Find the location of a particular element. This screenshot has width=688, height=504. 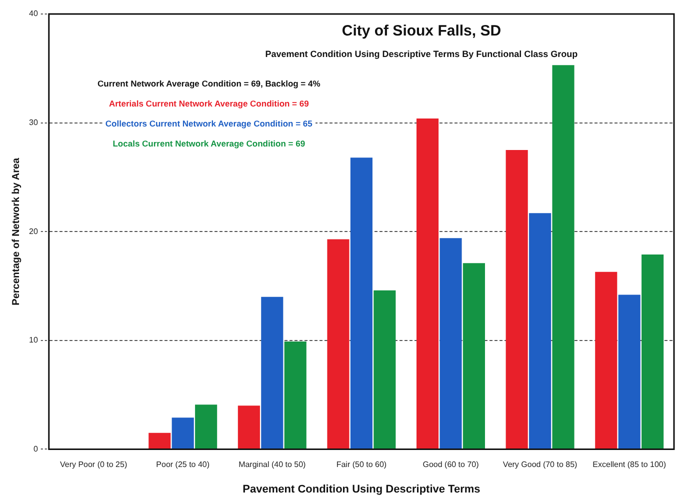

y-tick-label: 20 is located at coordinates (33, 231).